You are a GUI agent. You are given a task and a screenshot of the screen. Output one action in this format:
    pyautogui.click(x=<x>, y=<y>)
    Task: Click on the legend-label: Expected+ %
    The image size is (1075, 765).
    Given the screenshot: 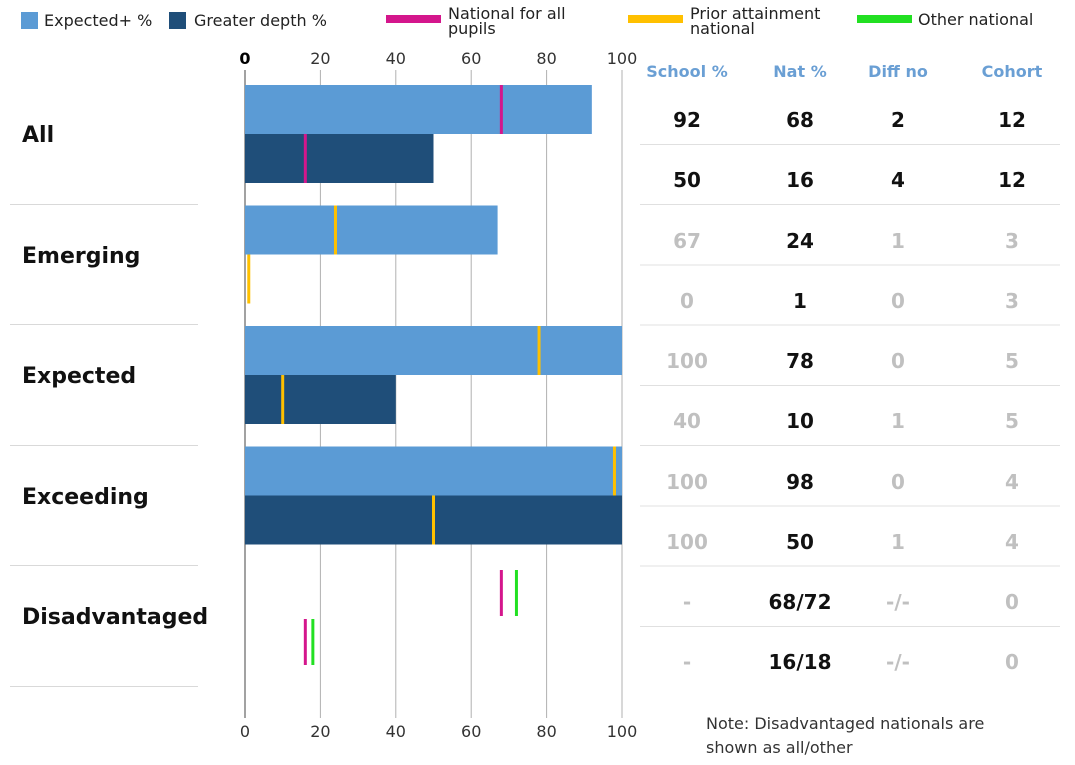 What is the action you would take?
    pyautogui.click(x=98, y=20)
    